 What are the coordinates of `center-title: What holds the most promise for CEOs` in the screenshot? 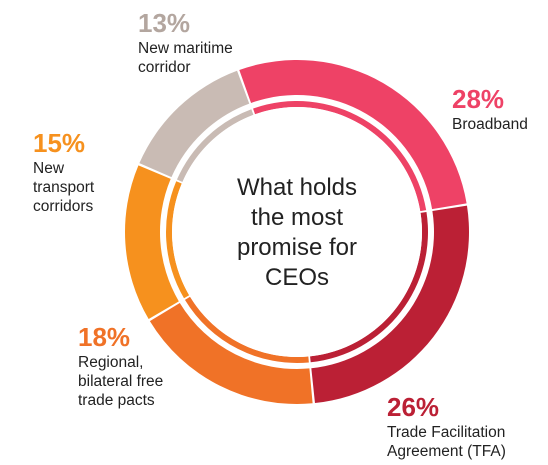 It's located at (297, 232).